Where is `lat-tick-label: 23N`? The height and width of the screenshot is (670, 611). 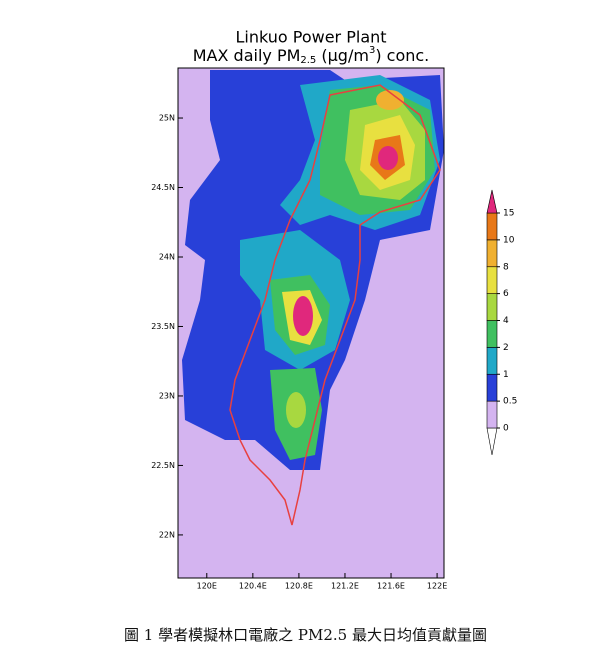
lat-tick-label: 23N is located at coordinates (167, 395).